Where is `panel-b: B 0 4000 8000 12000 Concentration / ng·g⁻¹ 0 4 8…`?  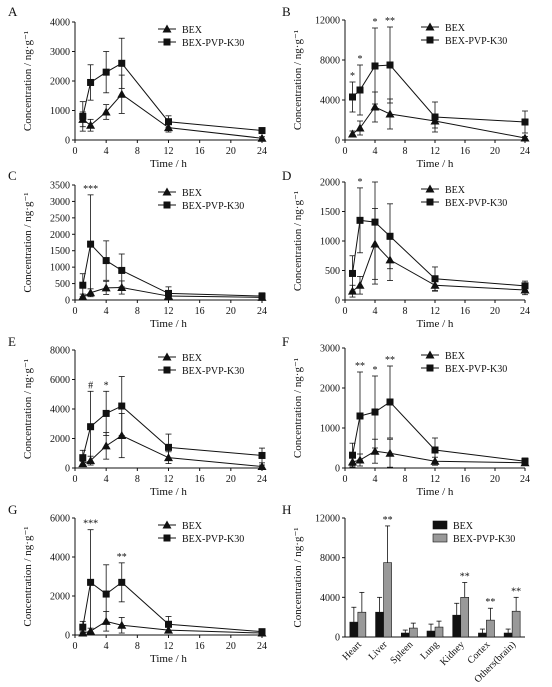
panel-b: B 0 4000 8000 12000 Concentration / ng·g⁻¹ 0 4 8… is located at coordinates (406, 87).